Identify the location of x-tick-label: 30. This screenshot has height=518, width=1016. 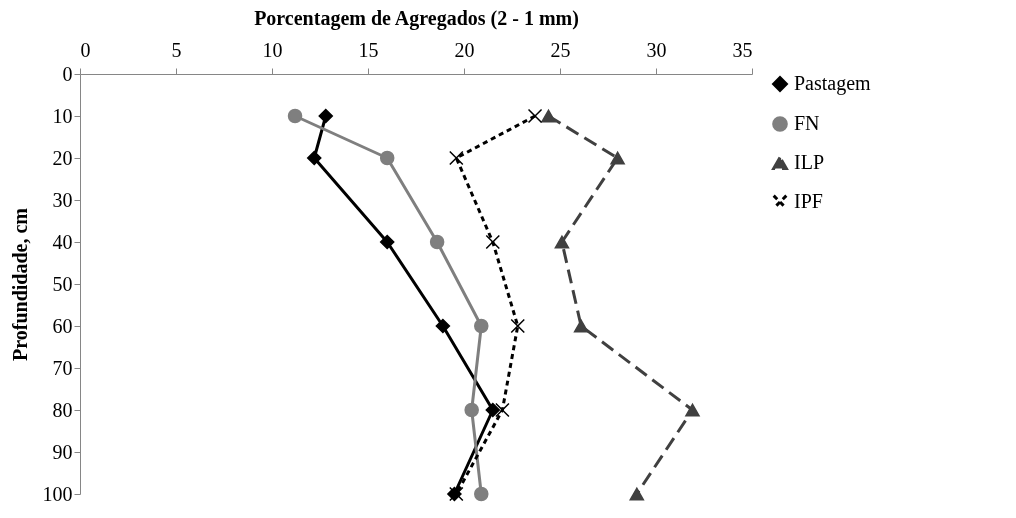
(656, 49).